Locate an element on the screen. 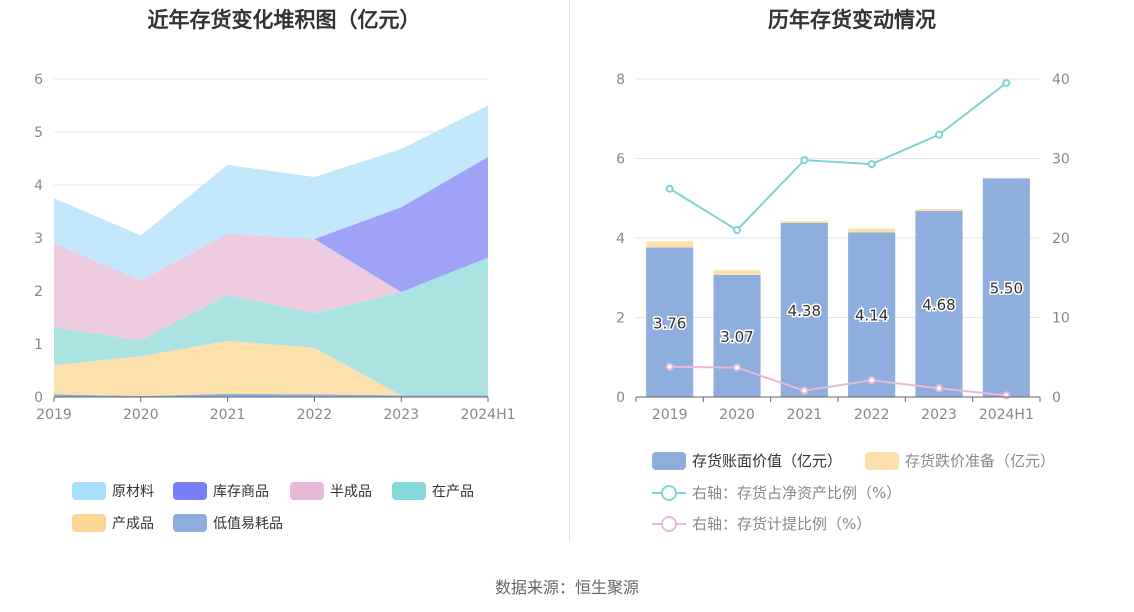 Image resolution: width=1134 pixels, height=612 pixels. legend-label: 在产品 is located at coordinates (453, 492).